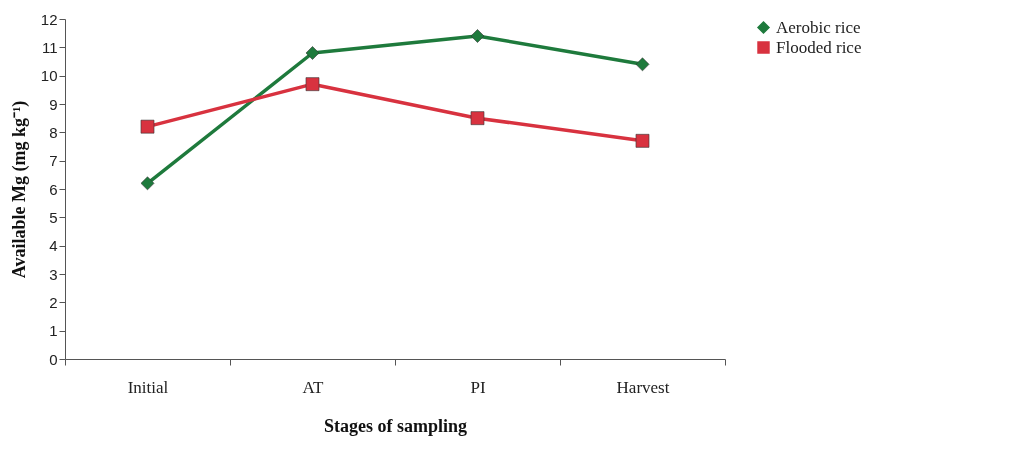  I want to click on x-tick-label: AT, so click(313, 387).